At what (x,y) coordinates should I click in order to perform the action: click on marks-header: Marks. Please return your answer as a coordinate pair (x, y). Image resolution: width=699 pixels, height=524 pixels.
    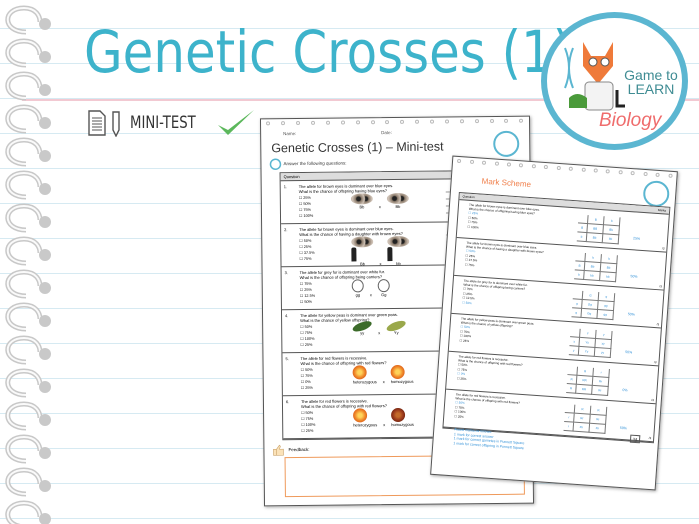
    Looking at the image, I should click on (662, 210).